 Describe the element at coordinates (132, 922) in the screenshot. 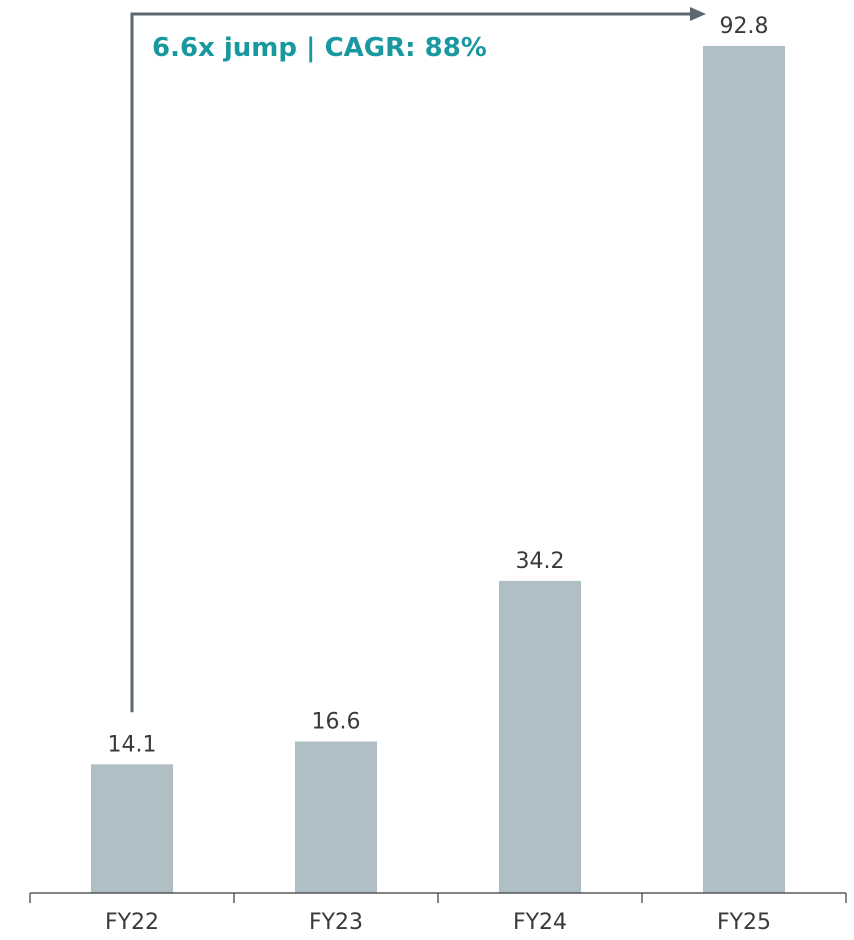

I see `x-tick-label-fy22: FY22` at that location.